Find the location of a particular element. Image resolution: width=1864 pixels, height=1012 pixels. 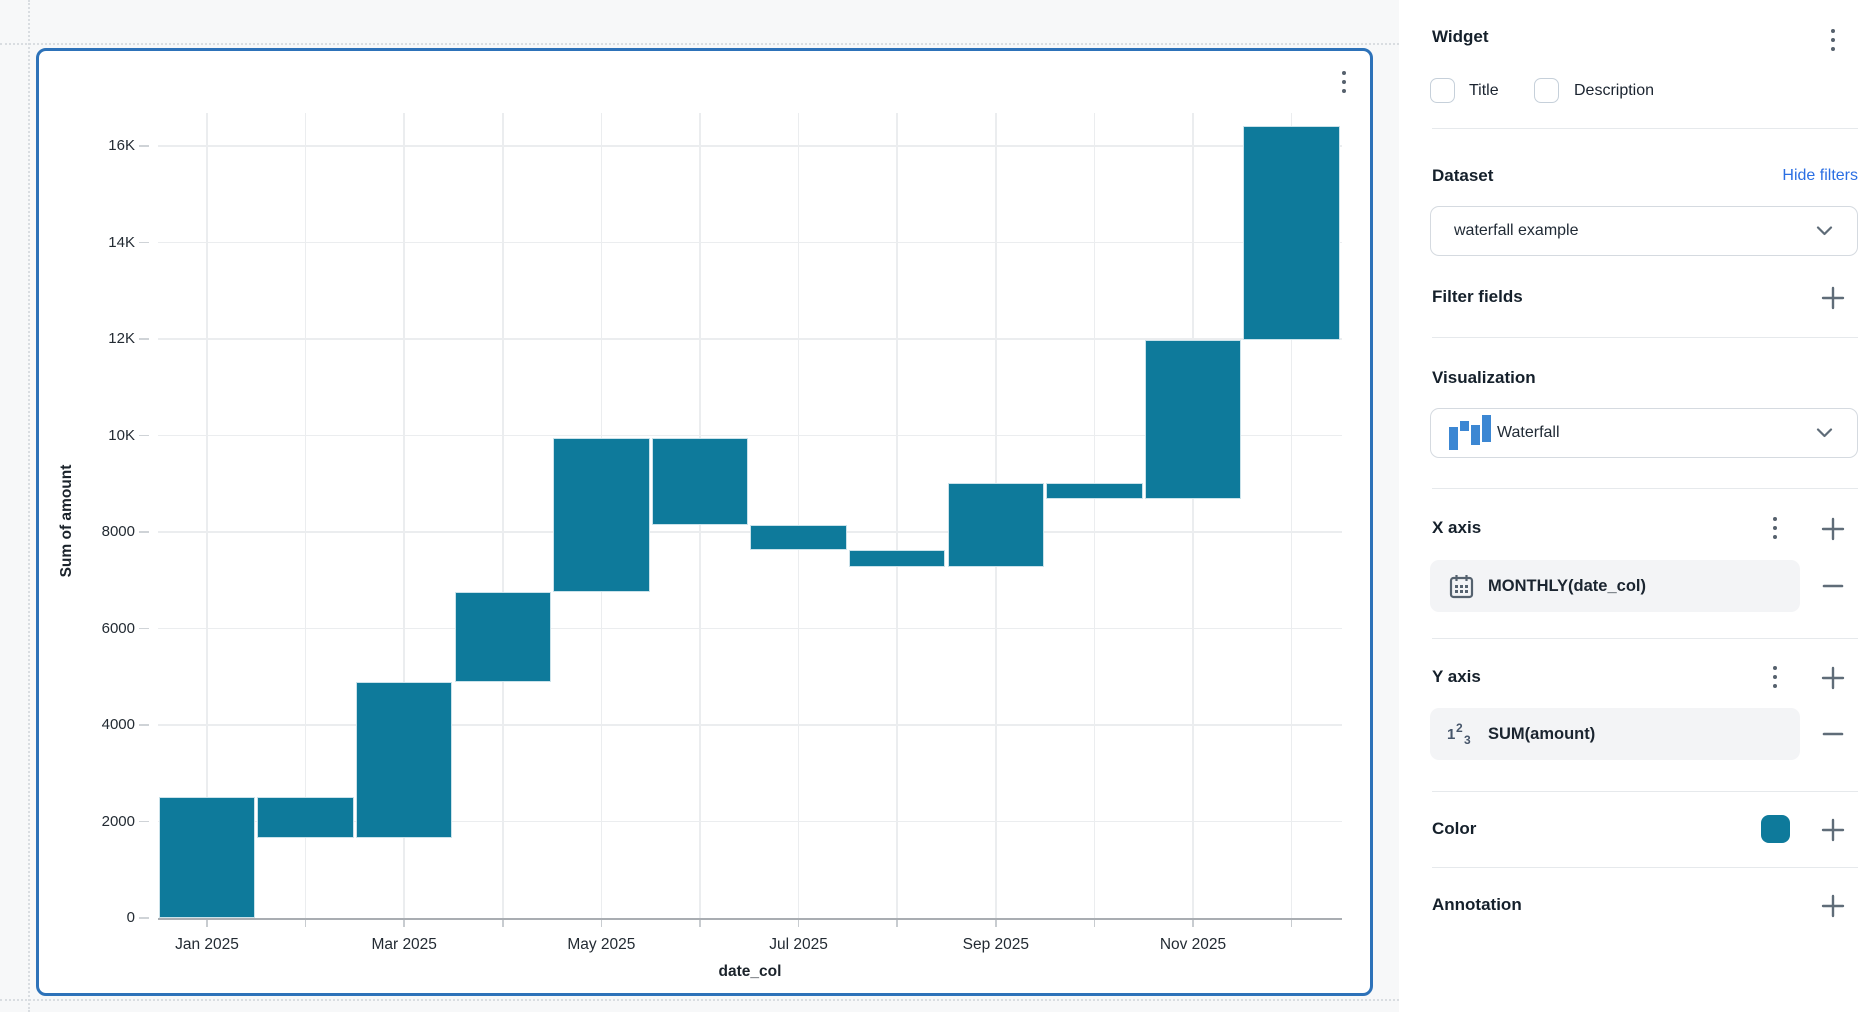

x-tick-label: May 2025 is located at coordinates (601, 944).